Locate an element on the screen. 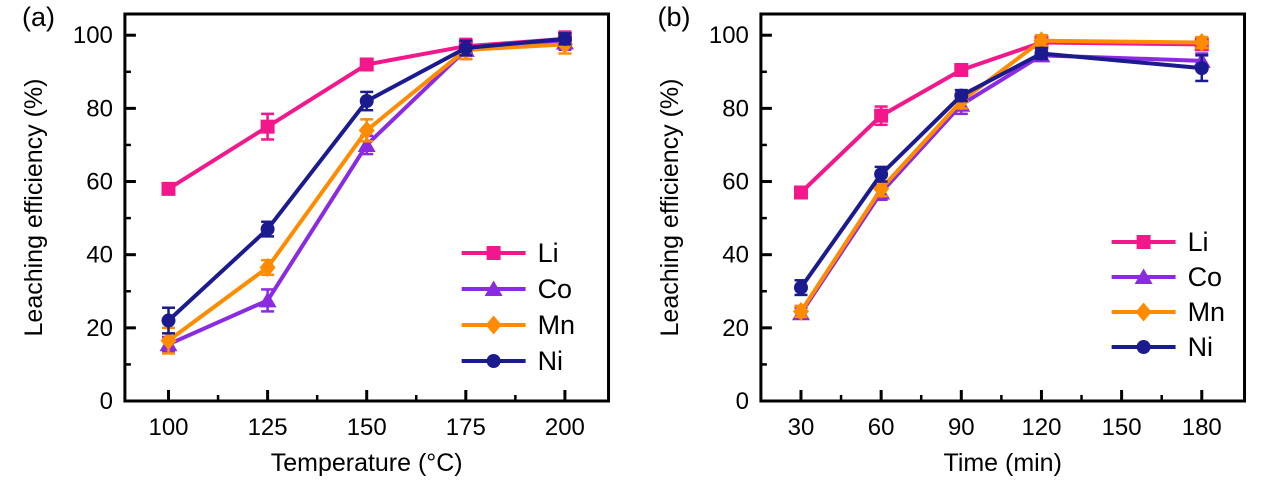 The height and width of the screenshot is (492, 1271). panel-a-label: (a) is located at coordinates (38, 17).